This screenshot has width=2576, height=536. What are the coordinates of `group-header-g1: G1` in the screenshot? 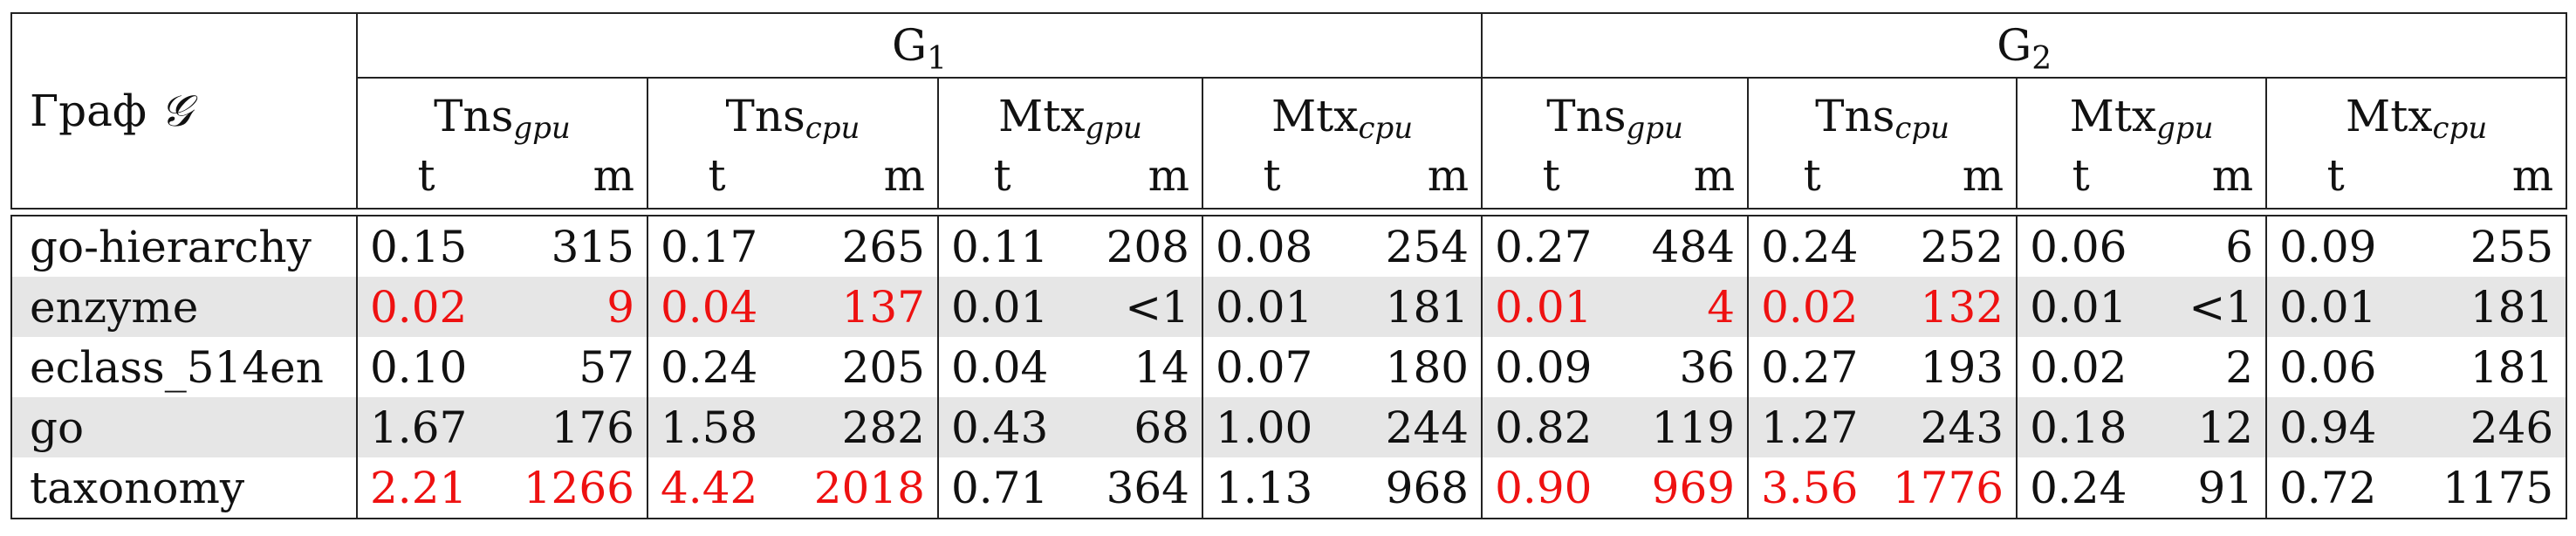 It's located at (920, 45).